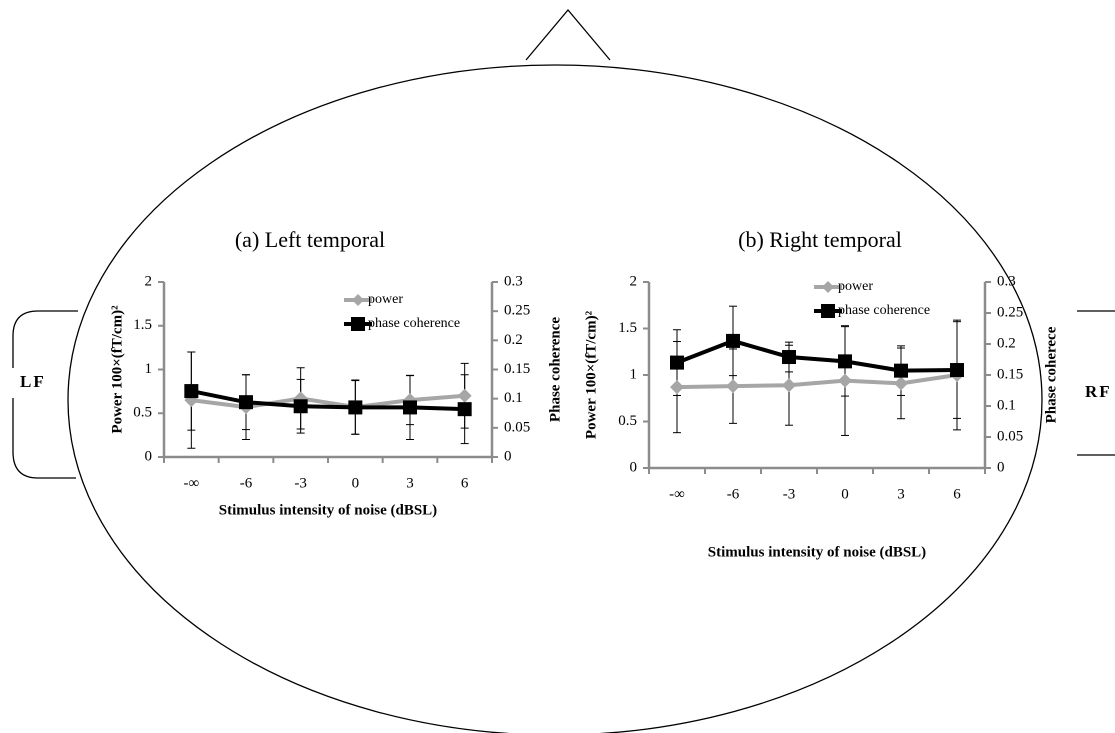 This screenshot has height=733, width=1115. I want to click on y2-axis-label: Phase coherece, so click(1051, 374).